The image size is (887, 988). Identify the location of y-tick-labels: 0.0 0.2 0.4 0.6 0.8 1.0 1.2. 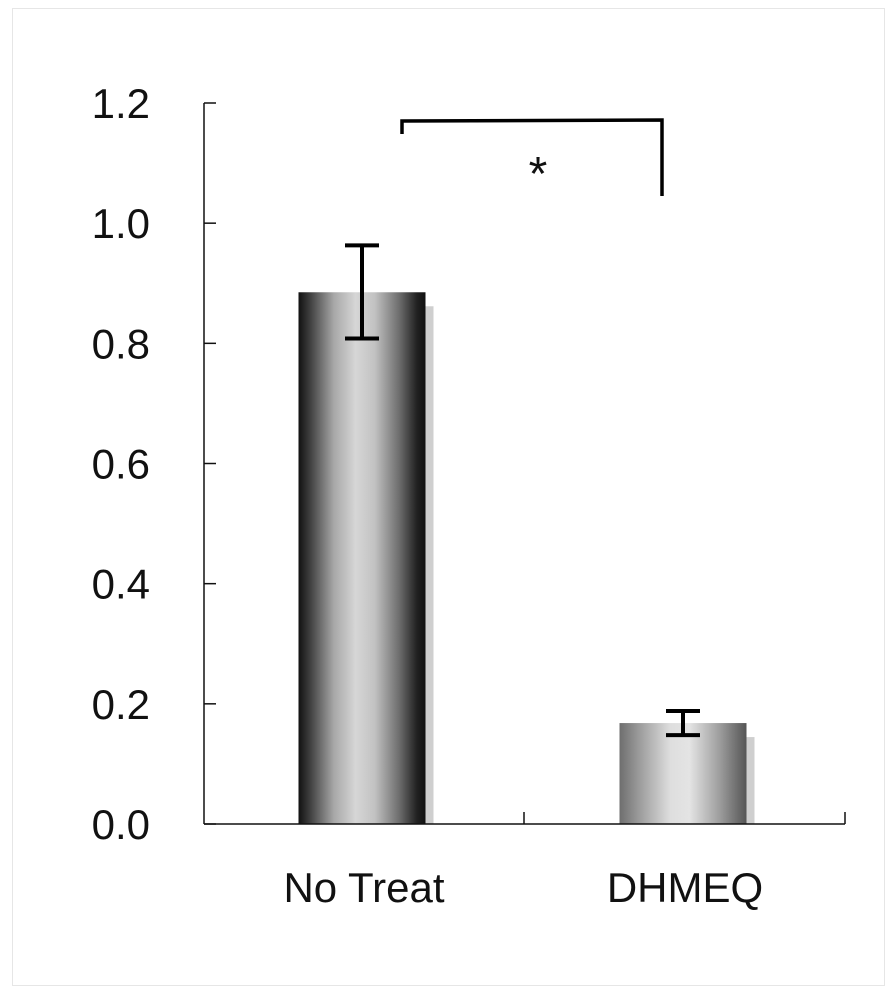
(121, 464).